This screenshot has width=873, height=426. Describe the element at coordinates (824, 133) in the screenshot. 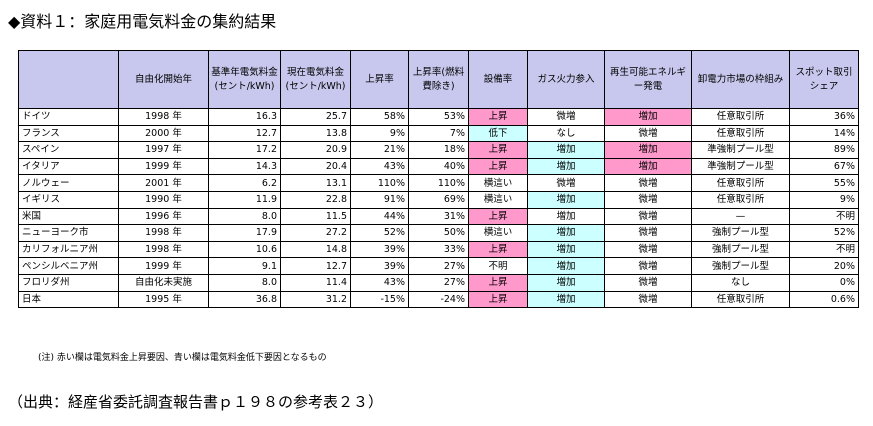

I see `spot-share-cell: 14%` at that location.